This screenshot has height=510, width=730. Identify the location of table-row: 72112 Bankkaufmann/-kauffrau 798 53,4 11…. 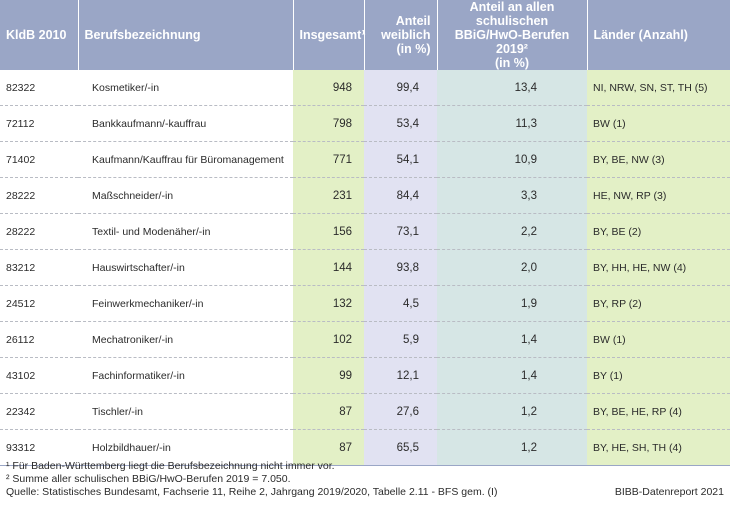
(365, 123).